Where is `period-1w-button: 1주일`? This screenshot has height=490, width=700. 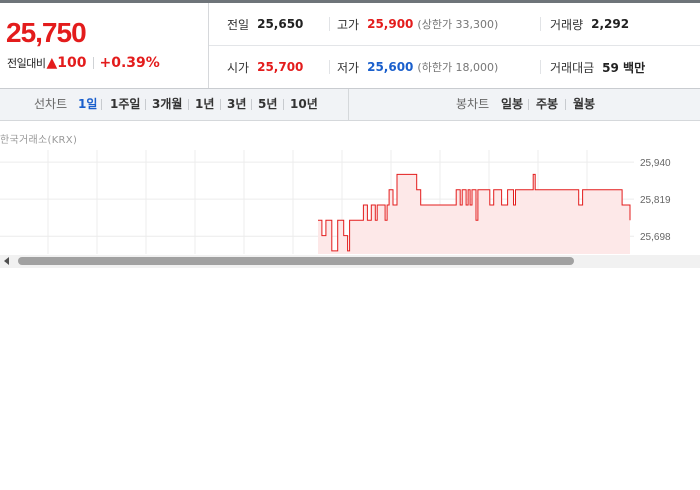
period-1w-button: 1주일 is located at coordinates (125, 104).